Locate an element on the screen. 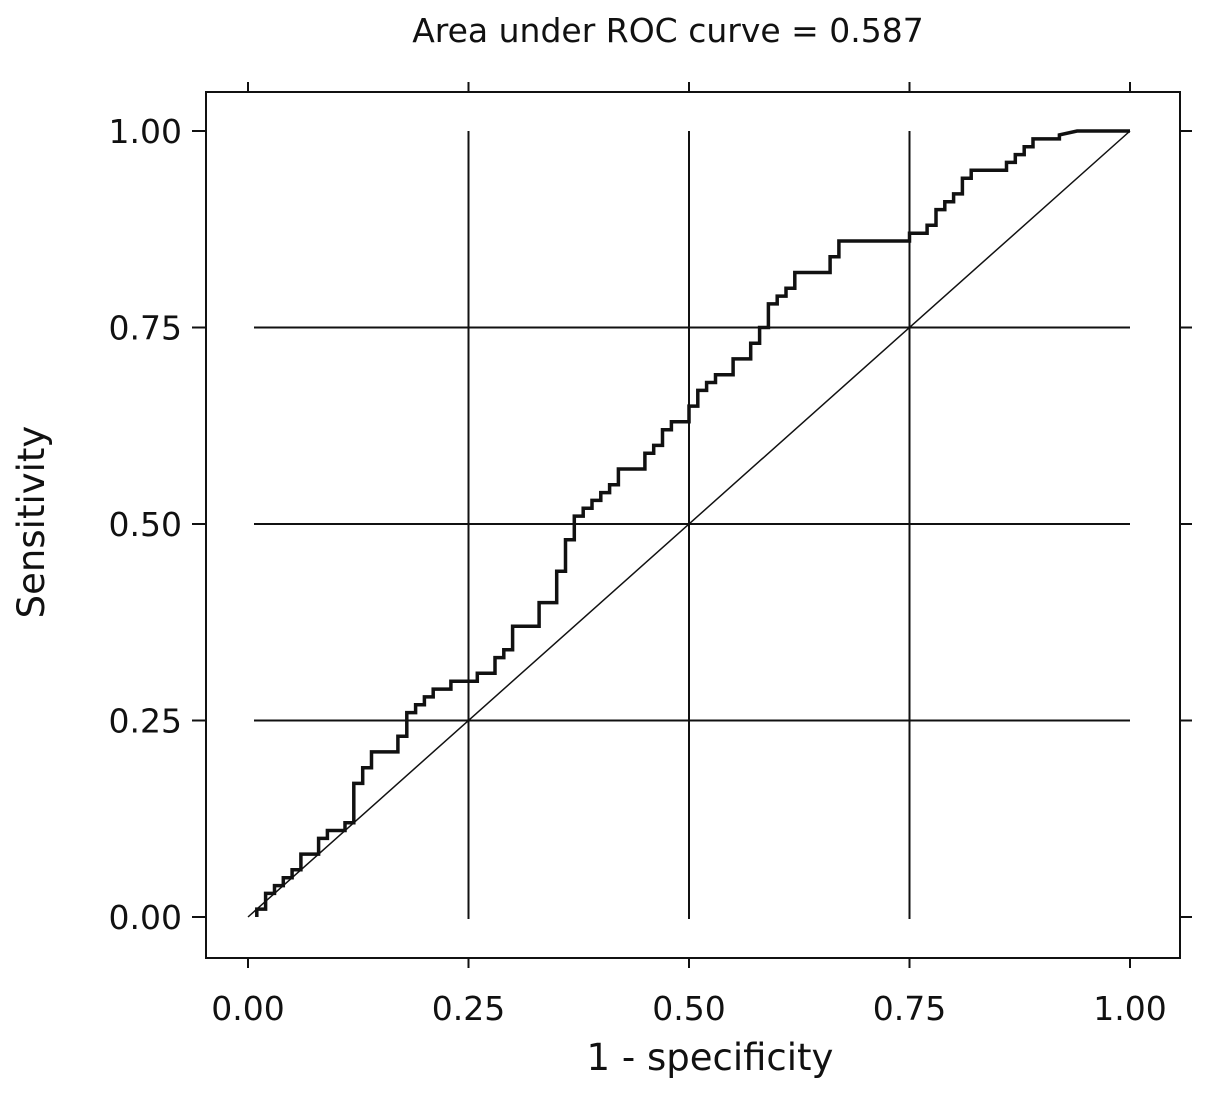 This screenshot has width=1205, height=1120. y-tick-label: 0.25 is located at coordinates (145, 721).